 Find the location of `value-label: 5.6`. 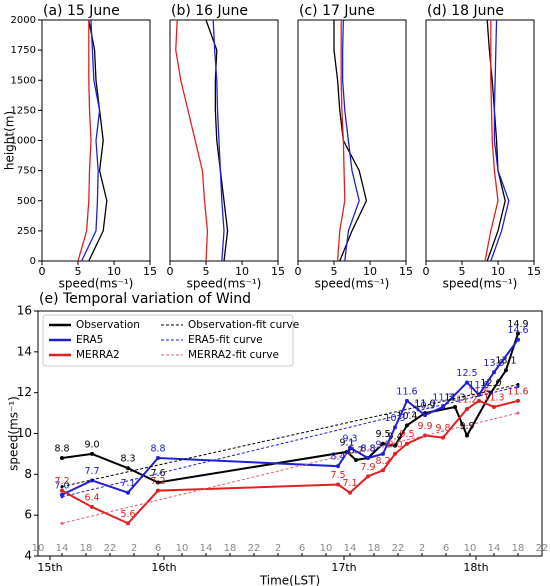

value-label: 5.6 is located at coordinates (127, 514).